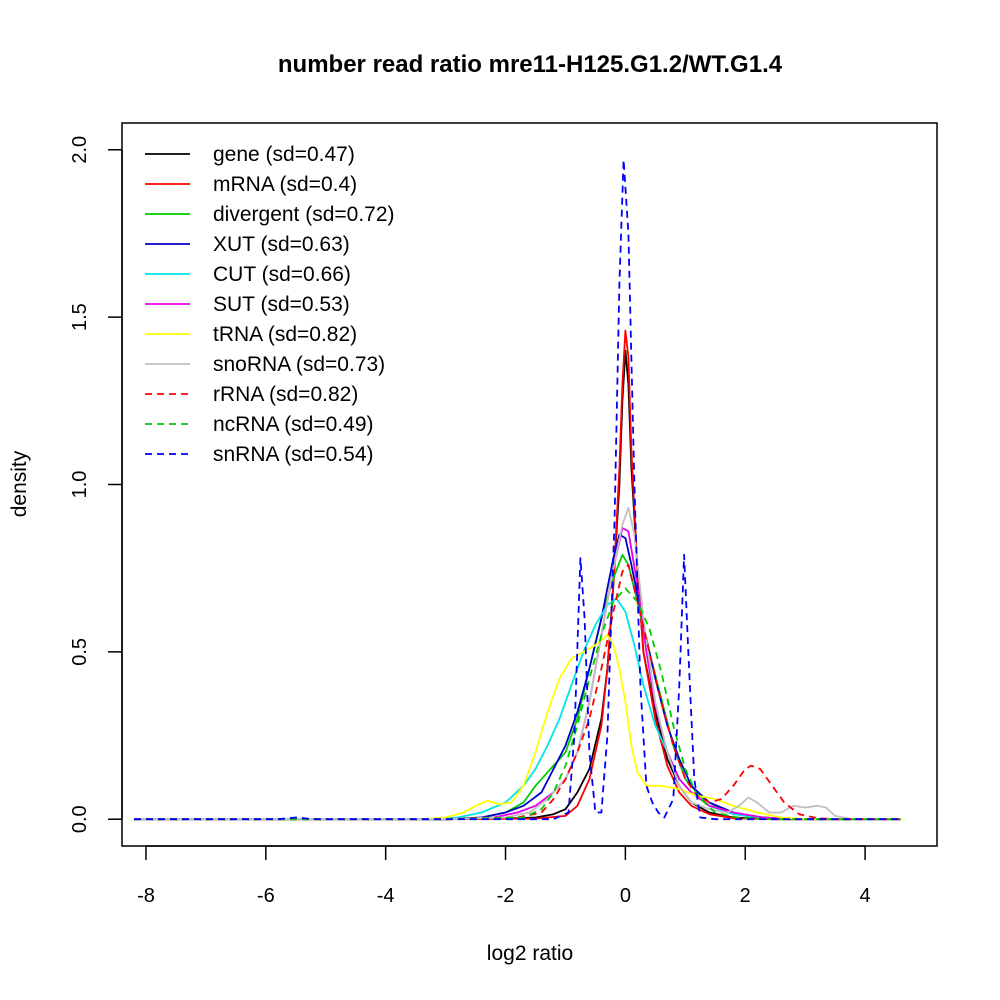 This screenshot has width=1000, height=1000. Describe the element at coordinates (530, 953) in the screenshot. I see `x-axis-label: log2 ratio` at that location.